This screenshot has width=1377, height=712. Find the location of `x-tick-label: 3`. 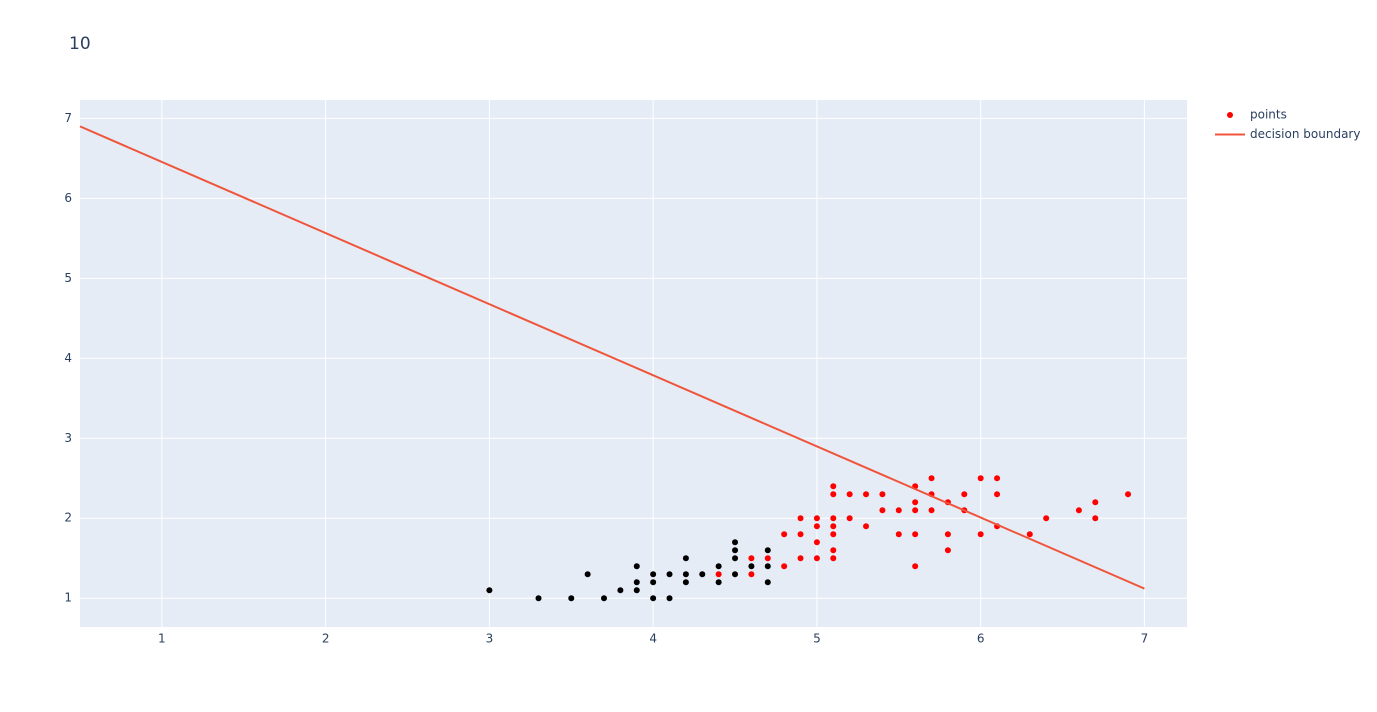

x-tick-label: 3 is located at coordinates (490, 639).